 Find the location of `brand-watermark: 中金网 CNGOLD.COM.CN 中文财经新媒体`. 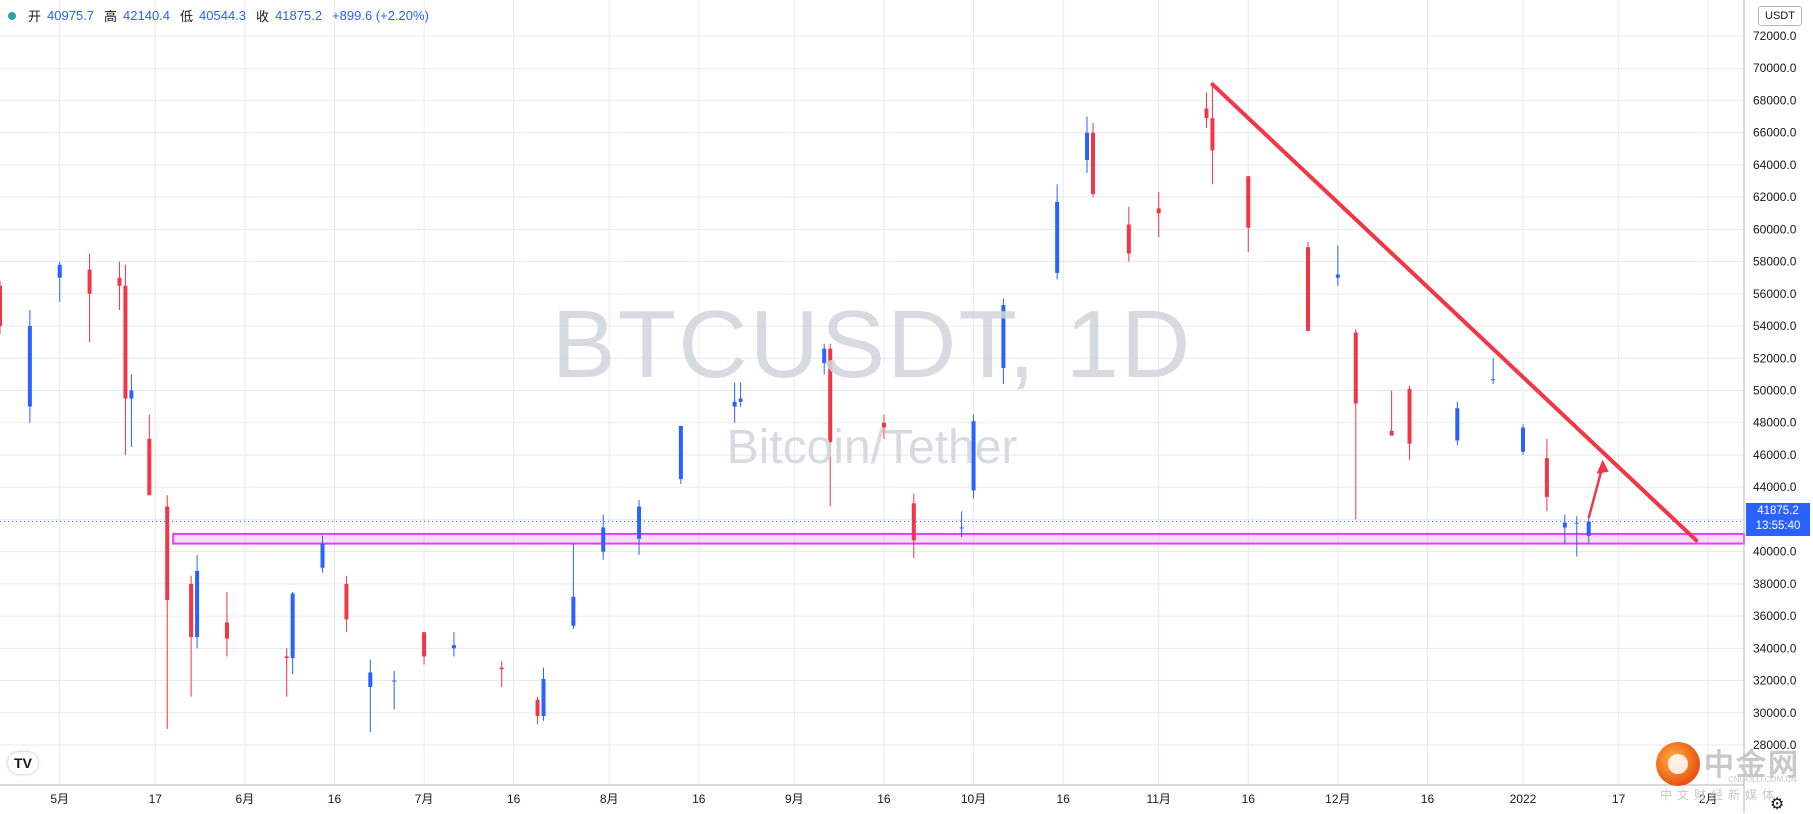

brand-watermark: 中金网 CNGOLD.COM.CN 中文财经新媒体 is located at coordinates (1731, 771).